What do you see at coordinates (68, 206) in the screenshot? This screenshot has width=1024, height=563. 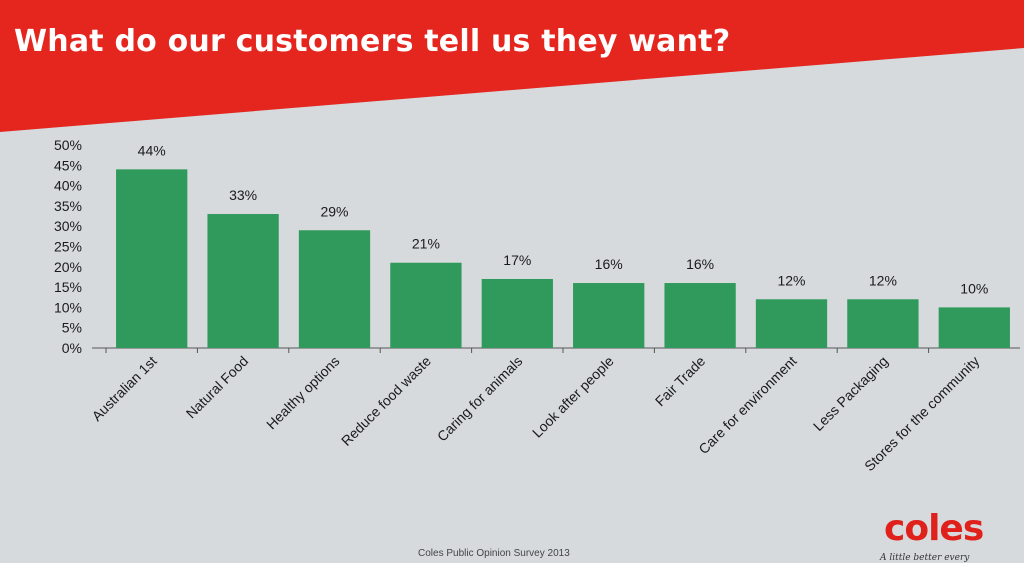 I see `y-tick-label: 35%` at bounding box center [68, 206].